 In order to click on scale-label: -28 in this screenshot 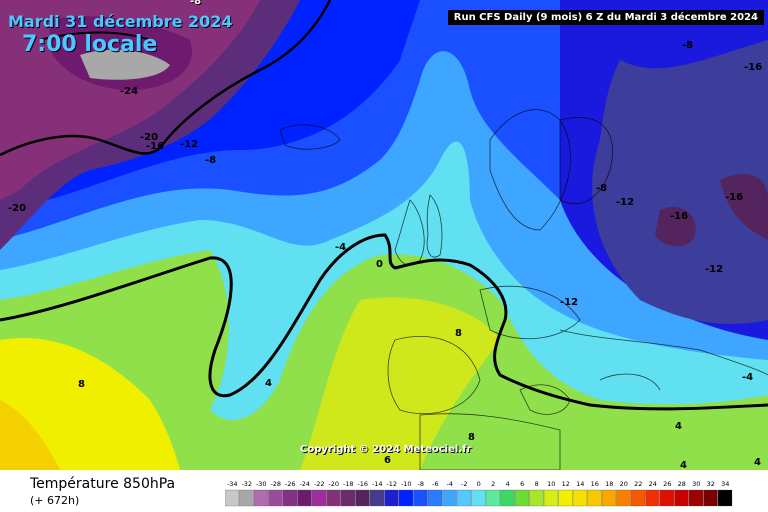, I will do `click(275, 484)`.